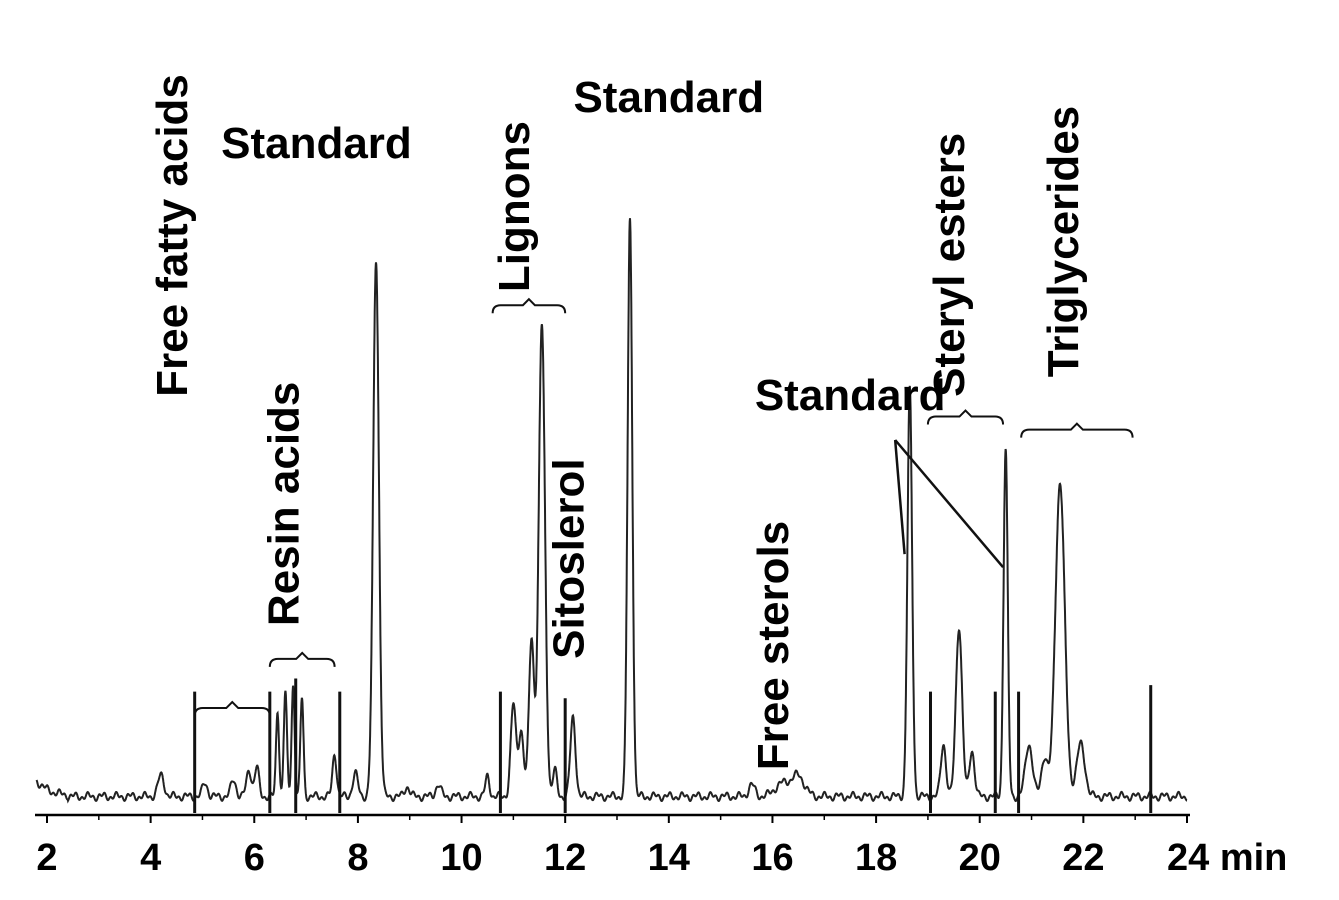 The height and width of the screenshot is (900, 1339). I want to click on annotation-label: Steryl esters, so click(949, 265).